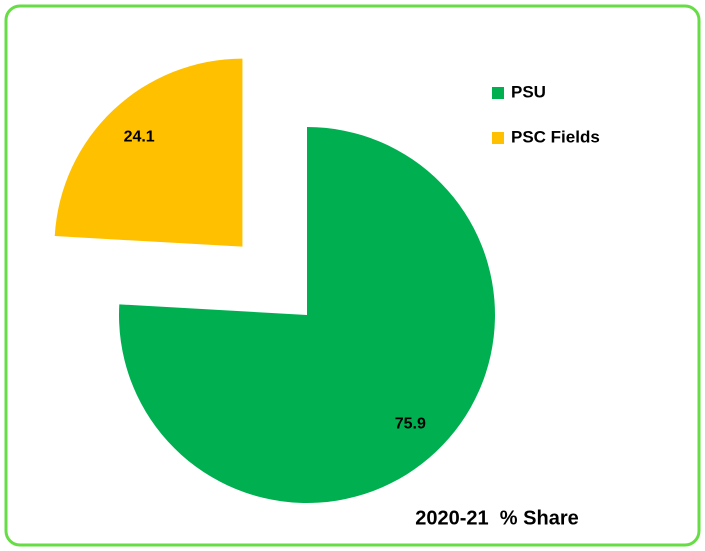 This screenshot has height=551, width=705. What do you see at coordinates (555, 136) in the screenshot?
I see `legend-label: PSC Fields` at bounding box center [555, 136].